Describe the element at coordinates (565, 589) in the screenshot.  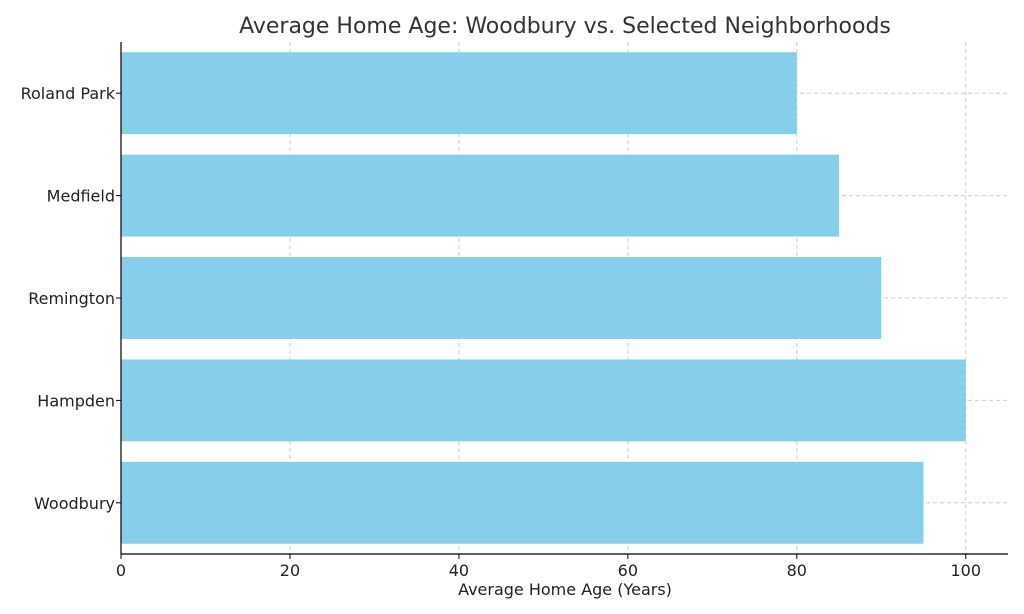
I see `x-axis-label: Average Home Age (Years)` at that location.